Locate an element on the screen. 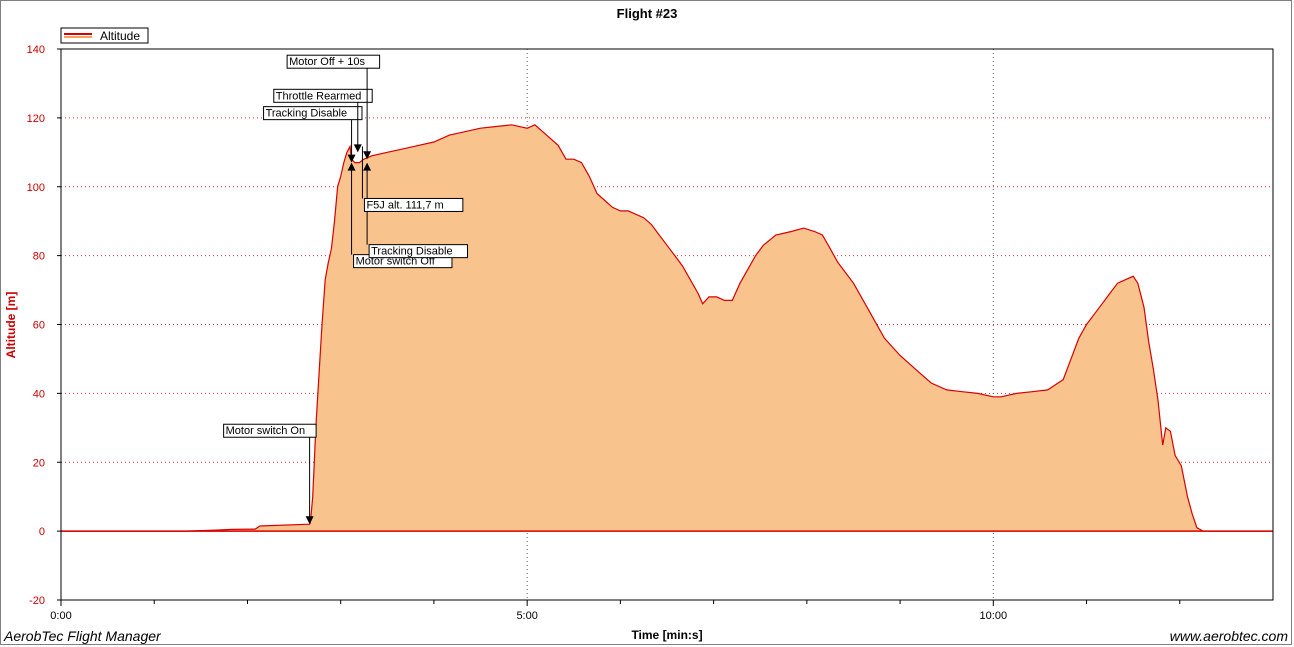  y-tick-label: -20 is located at coordinates (37, 601).